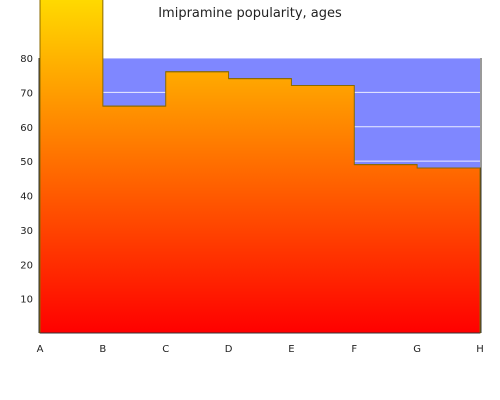 This screenshot has width=500, height=400. I want to click on y-tick-label: 70, so click(26, 93).